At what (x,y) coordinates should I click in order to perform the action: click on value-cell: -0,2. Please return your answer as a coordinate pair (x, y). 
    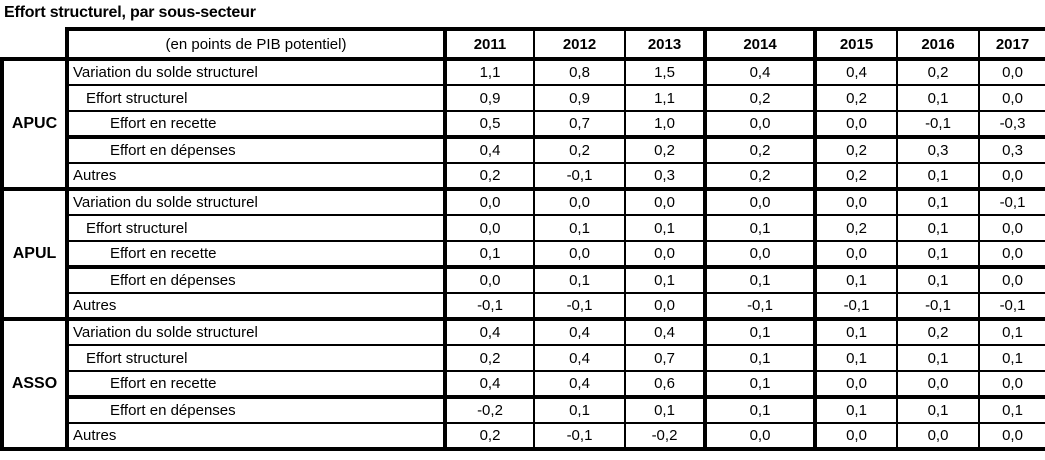
    Looking at the image, I should click on (489, 410).